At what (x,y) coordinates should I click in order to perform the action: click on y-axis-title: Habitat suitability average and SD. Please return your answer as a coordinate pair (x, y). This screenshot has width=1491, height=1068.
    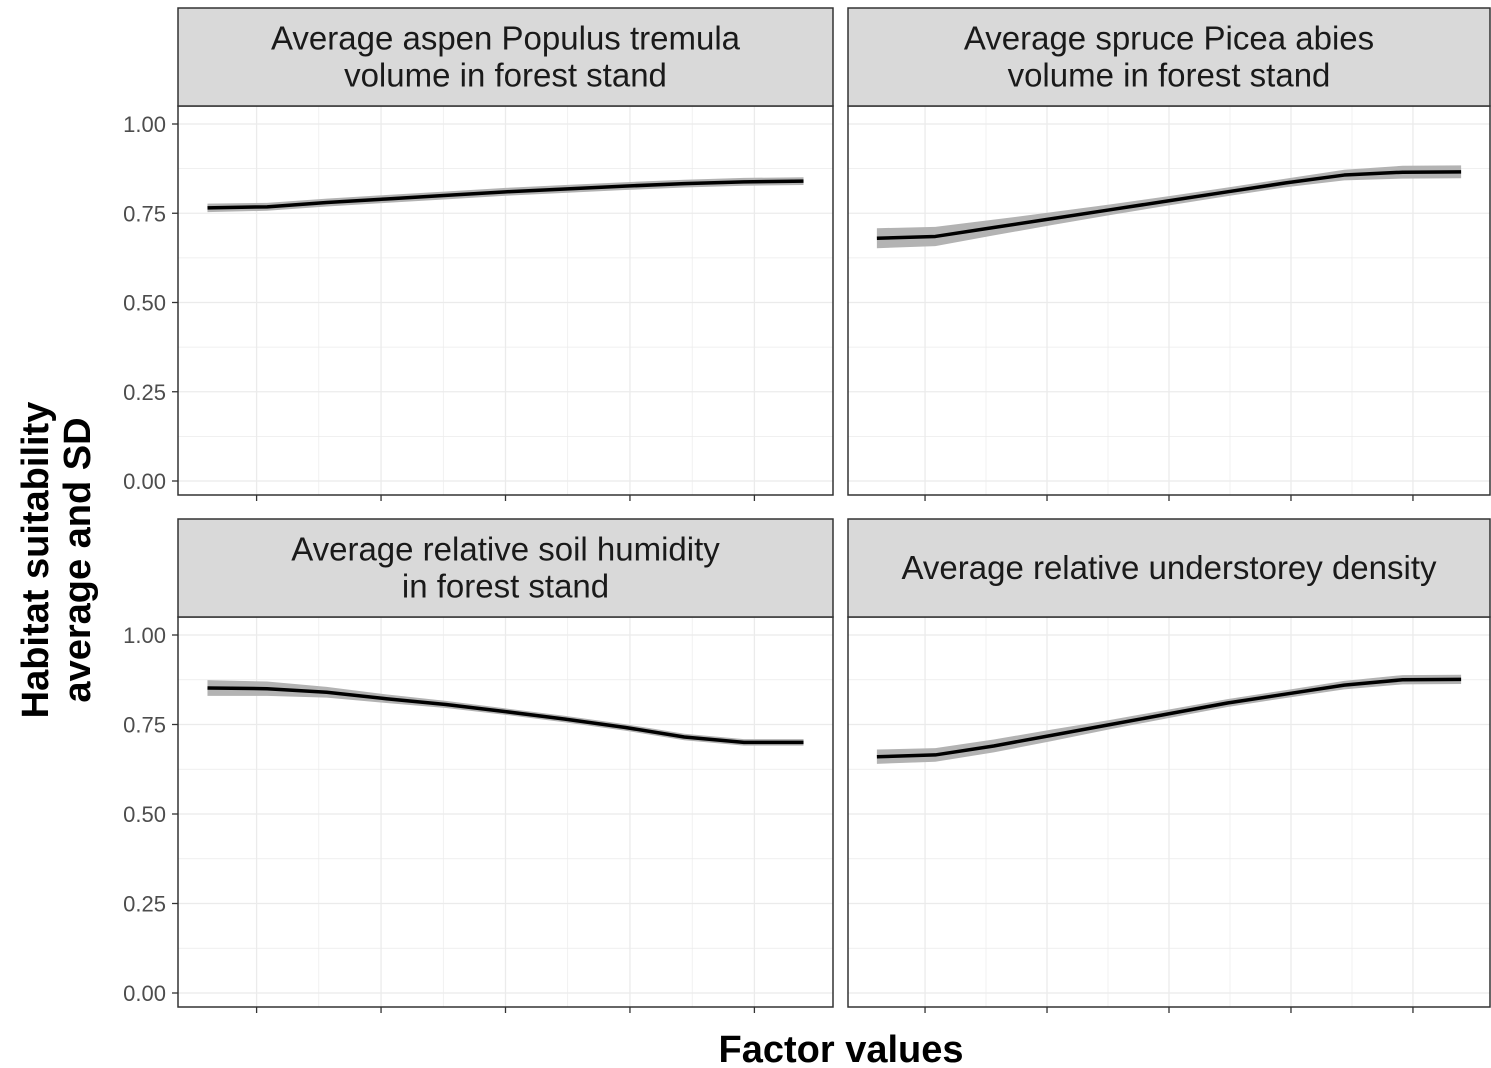
    Looking at the image, I should click on (57, 560).